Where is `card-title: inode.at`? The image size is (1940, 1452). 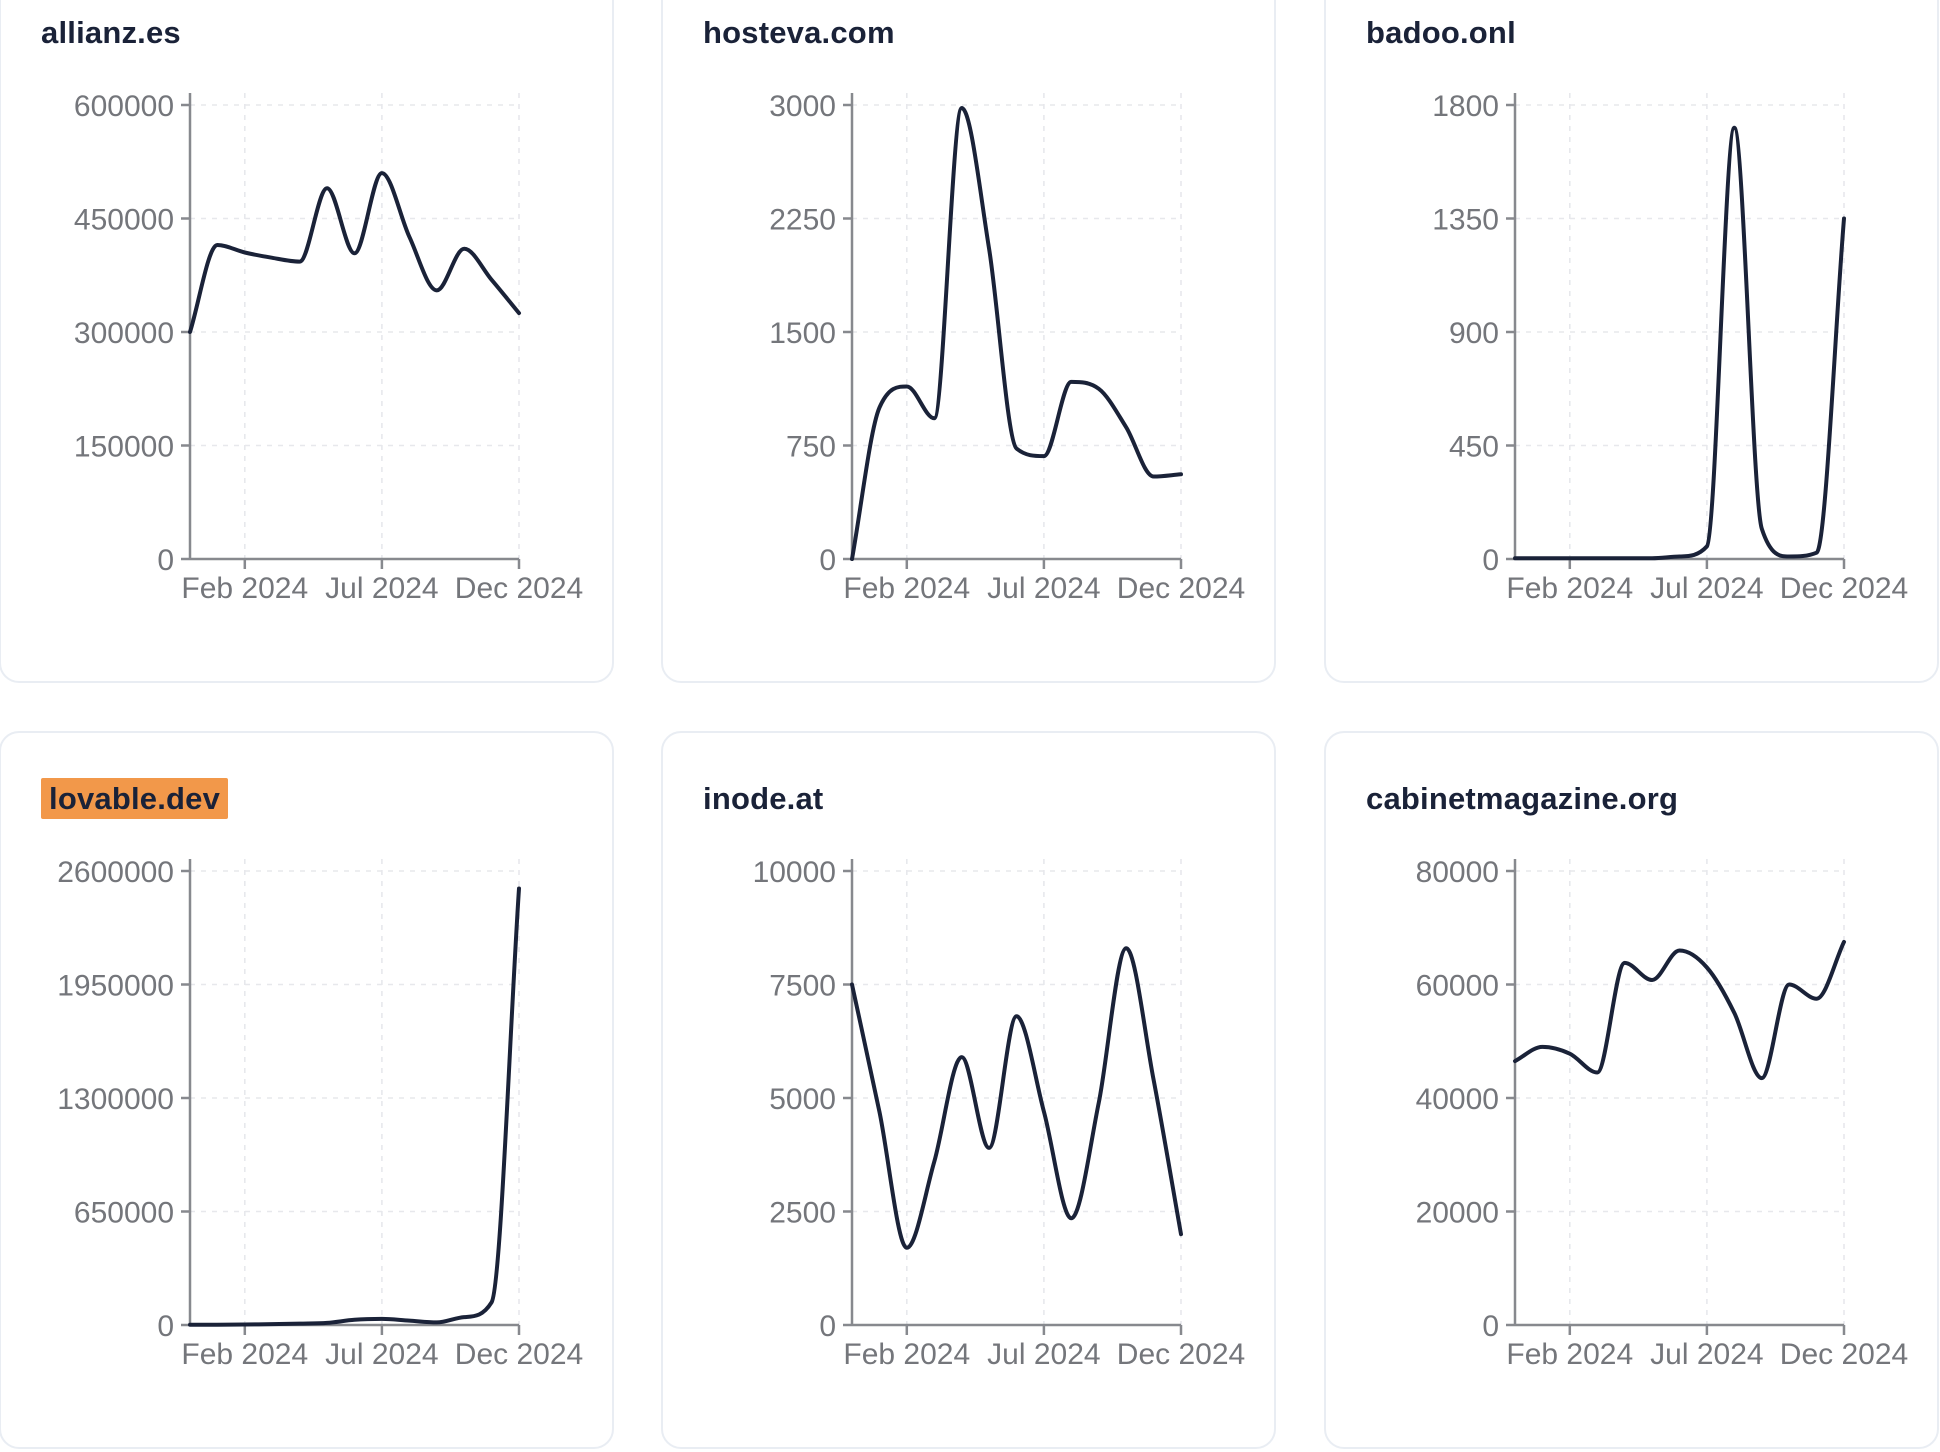 card-title: inode.at is located at coordinates (763, 798).